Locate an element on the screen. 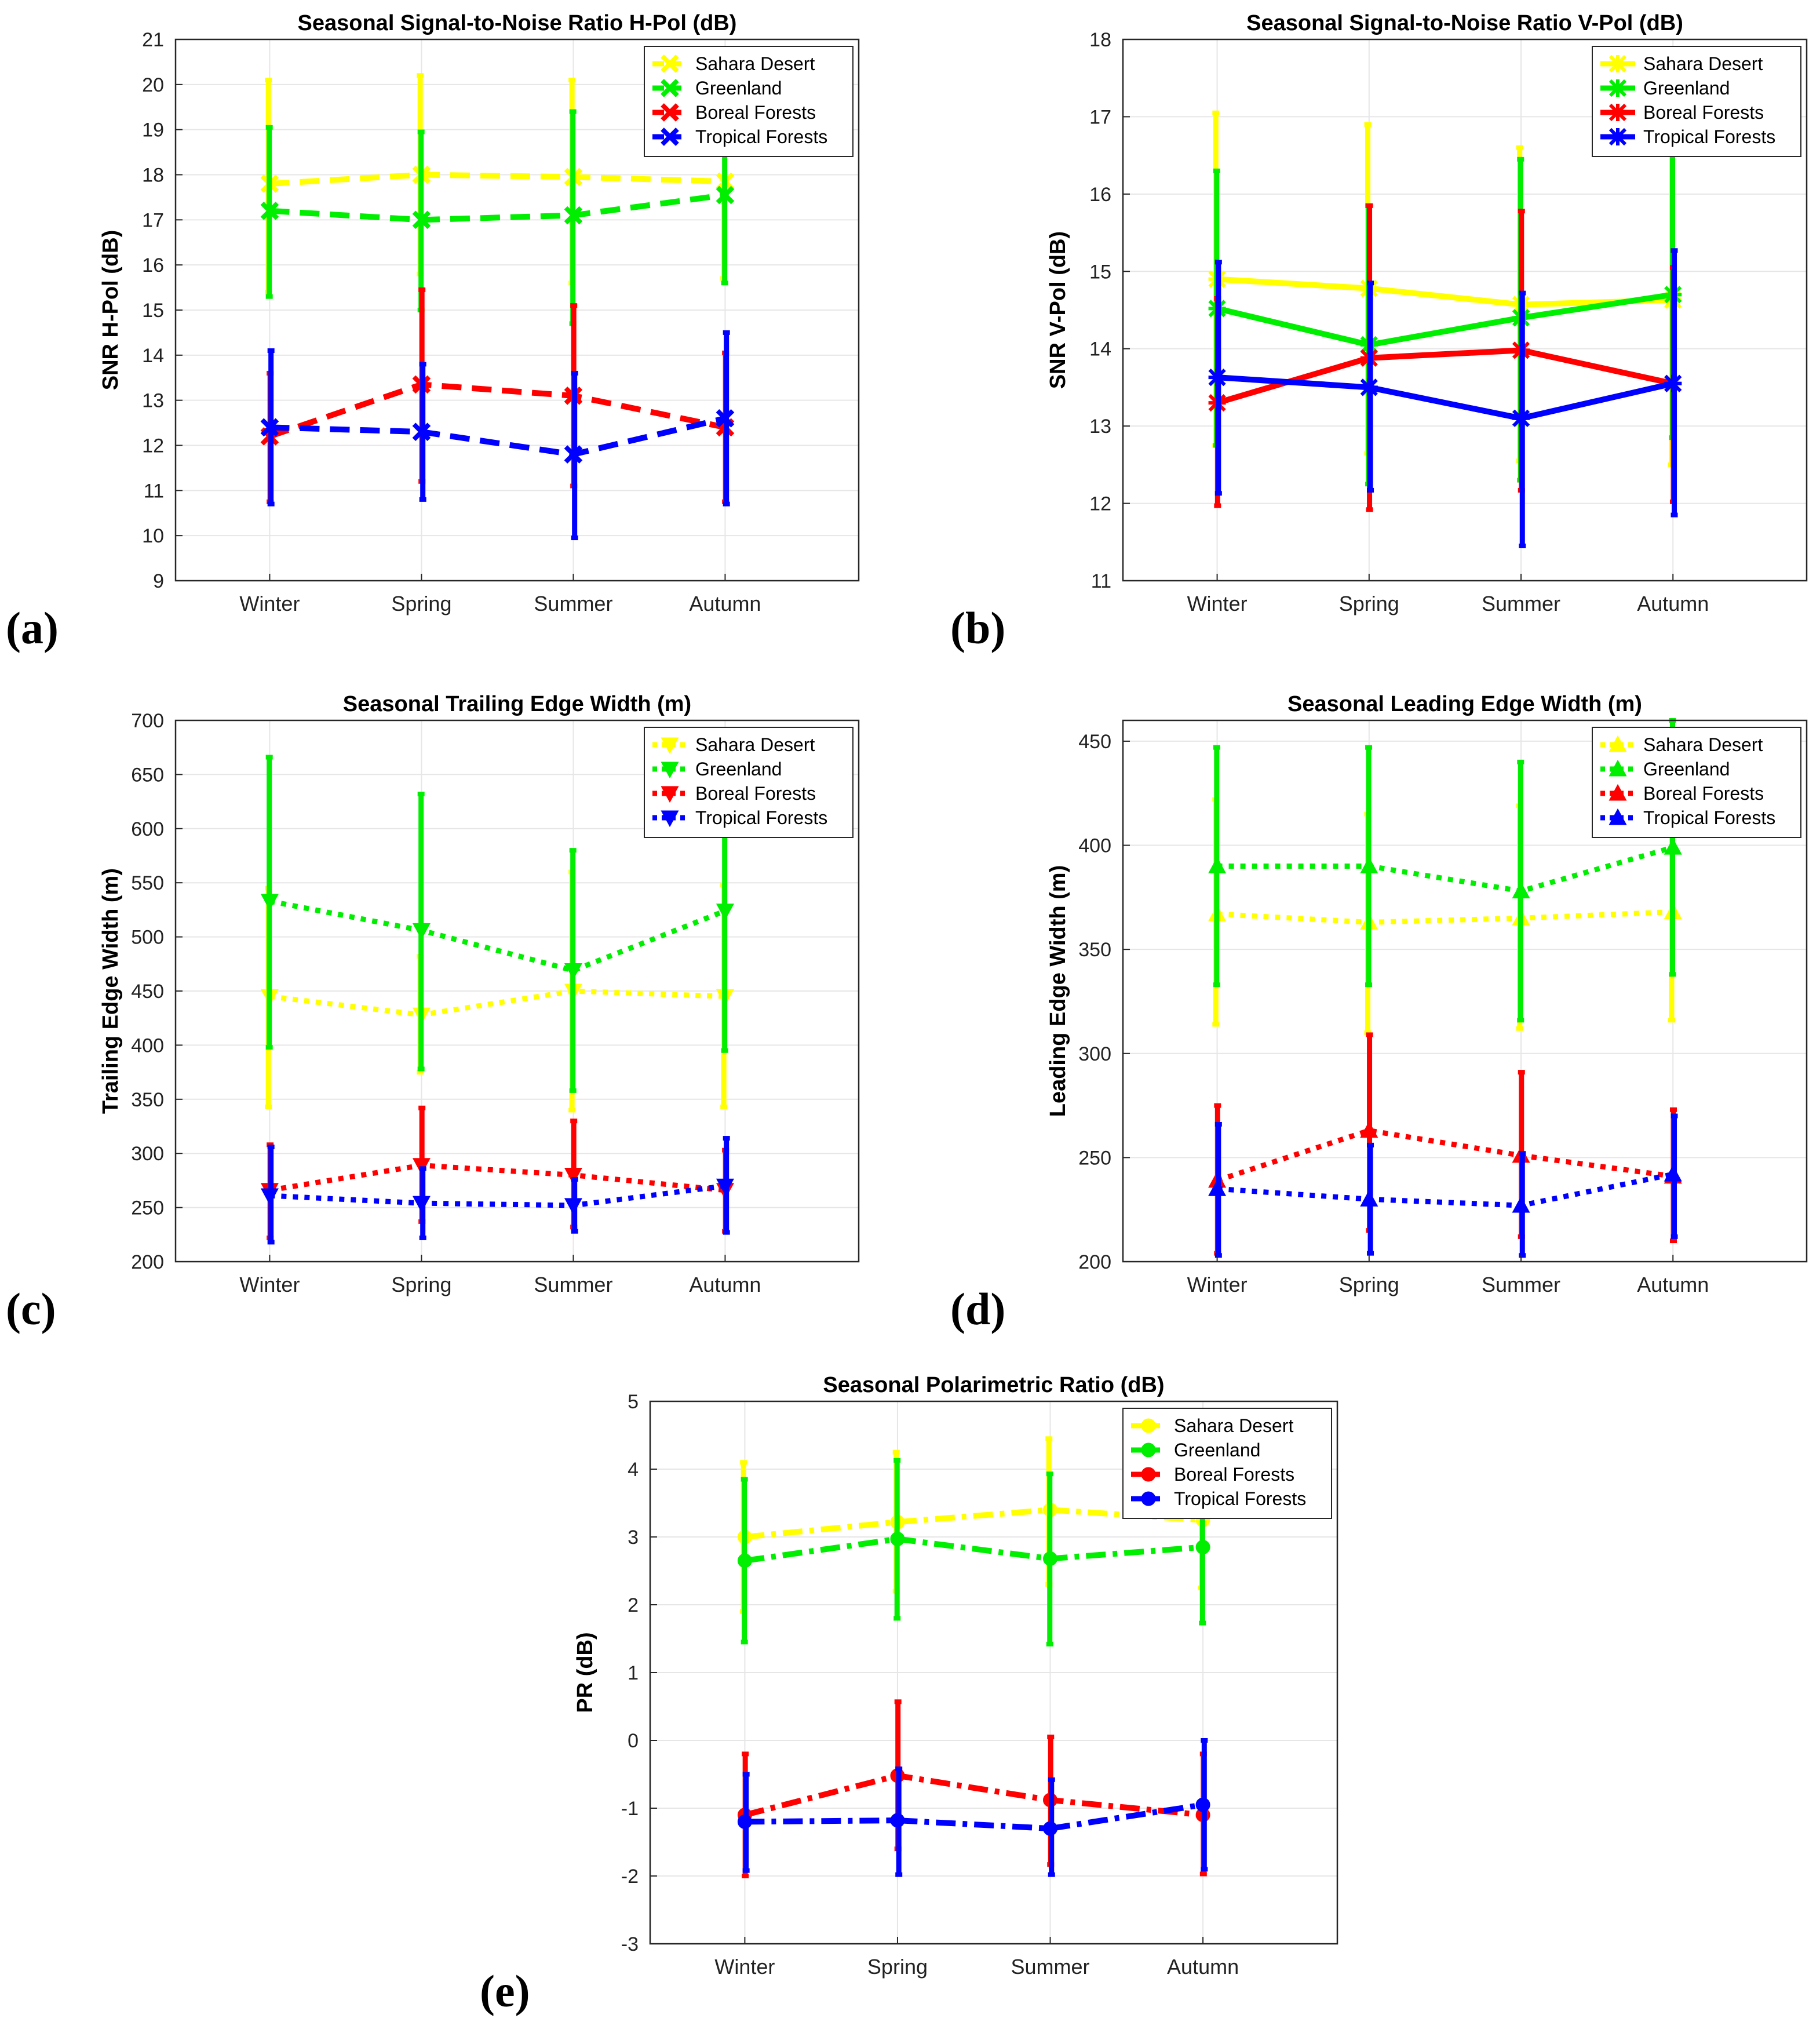 This screenshot has width=1820, height=2040. y-tick-label: 18 is located at coordinates (153, 176).